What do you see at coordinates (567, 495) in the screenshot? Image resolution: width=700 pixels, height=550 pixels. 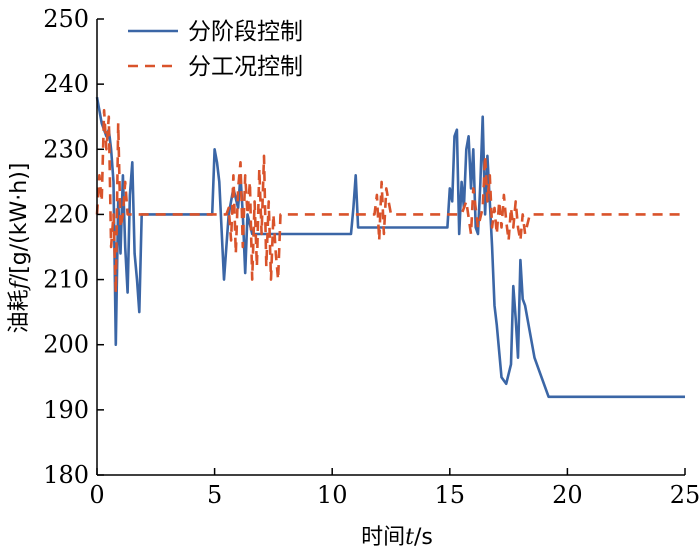 I see `x-tick-label: 20` at bounding box center [567, 495].